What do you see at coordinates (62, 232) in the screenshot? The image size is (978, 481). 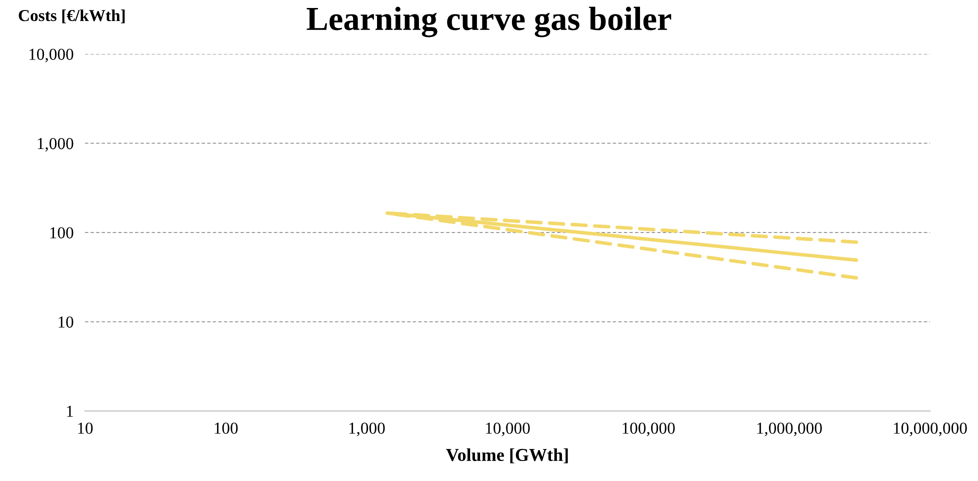 I see `y-tick-label: 100` at bounding box center [62, 232].